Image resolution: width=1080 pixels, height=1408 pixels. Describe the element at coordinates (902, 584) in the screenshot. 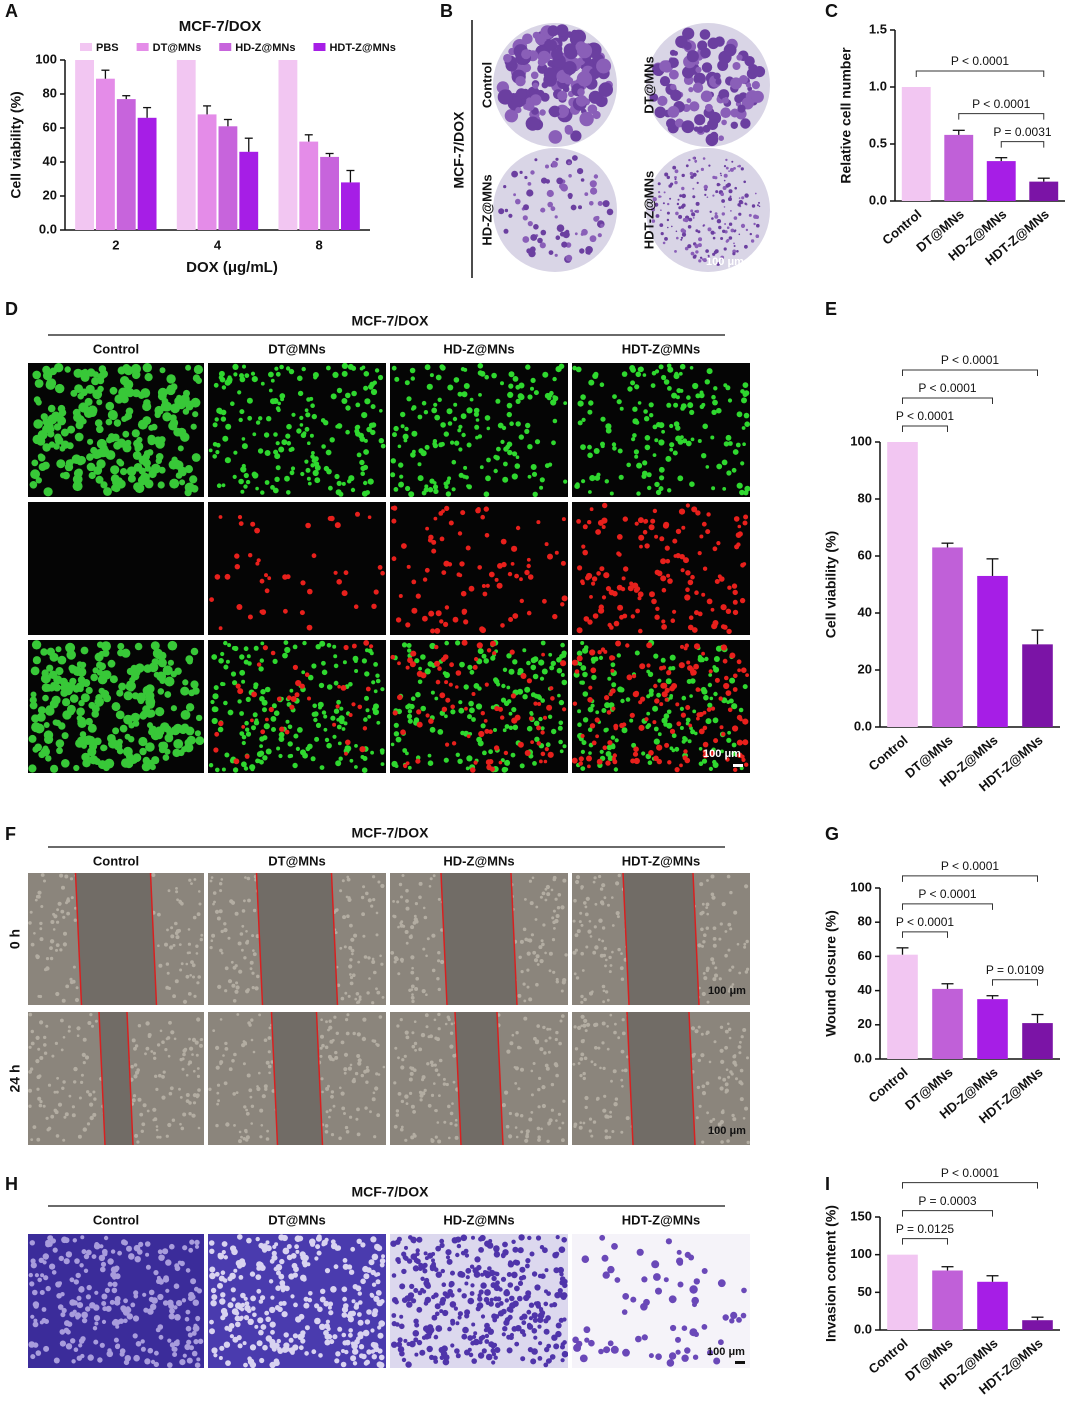

I see `bar` at that location.